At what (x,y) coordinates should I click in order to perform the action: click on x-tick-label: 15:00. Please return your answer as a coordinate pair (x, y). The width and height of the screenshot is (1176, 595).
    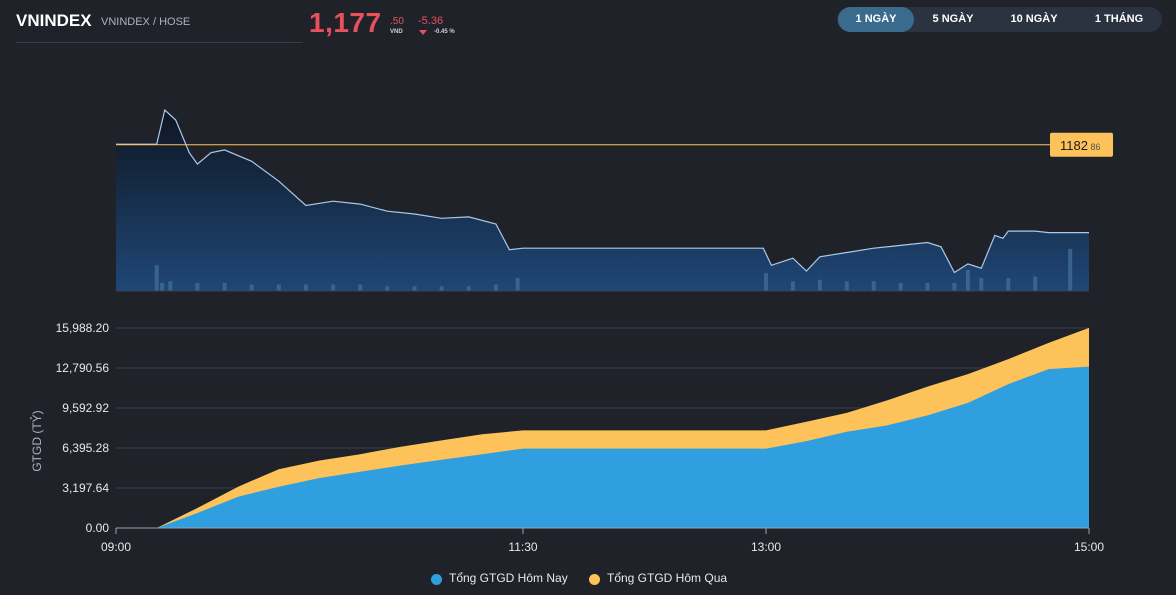
    Looking at the image, I should click on (1089, 547).